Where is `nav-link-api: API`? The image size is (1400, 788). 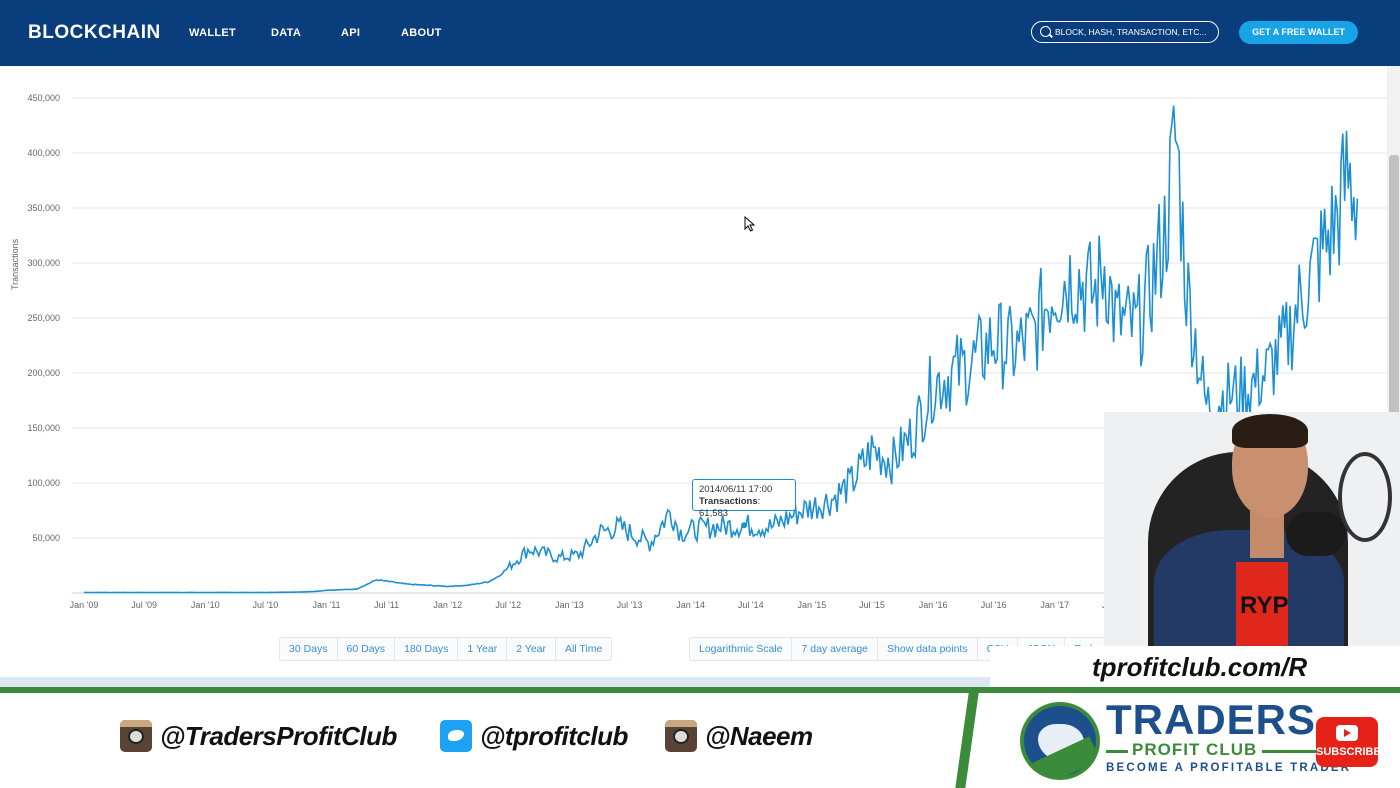 nav-link-api: API is located at coordinates (351, 33).